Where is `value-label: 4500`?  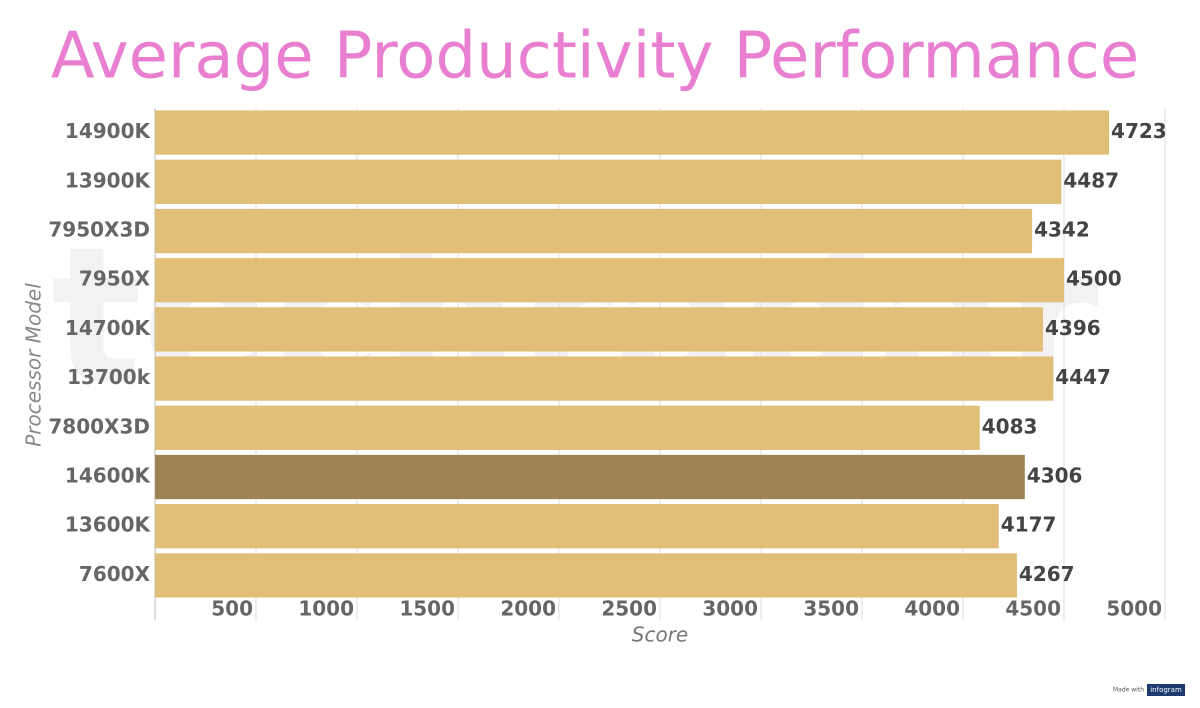
value-label: 4500 is located at coordinates (1094, 279).